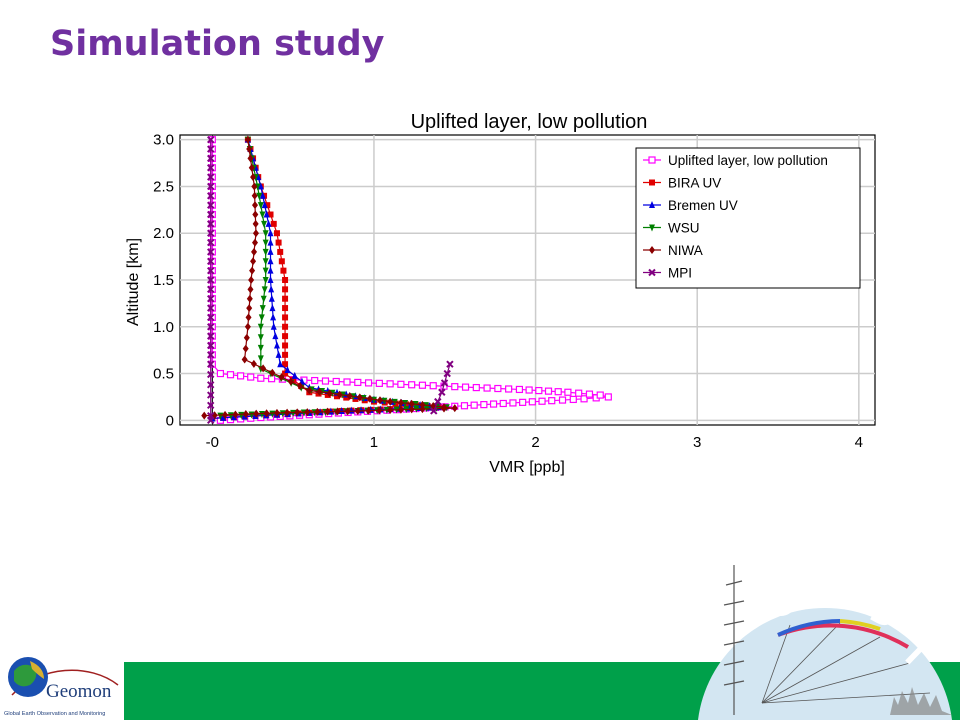 The width and height of the screenshot is (960, 720). I want to click on legend-box, so click(748, 218).